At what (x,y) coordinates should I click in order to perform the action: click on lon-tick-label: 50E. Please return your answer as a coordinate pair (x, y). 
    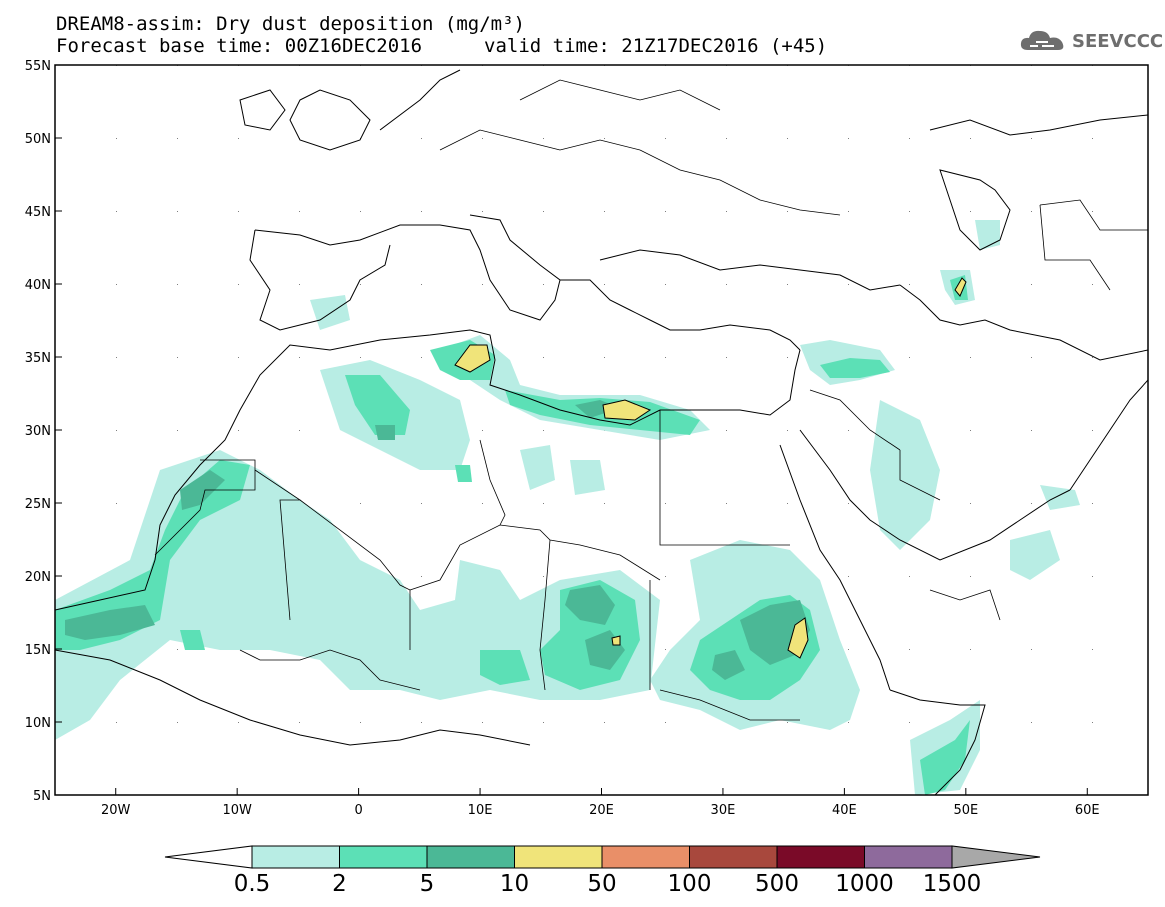
    Looking at the image, I should click on (965, 810).